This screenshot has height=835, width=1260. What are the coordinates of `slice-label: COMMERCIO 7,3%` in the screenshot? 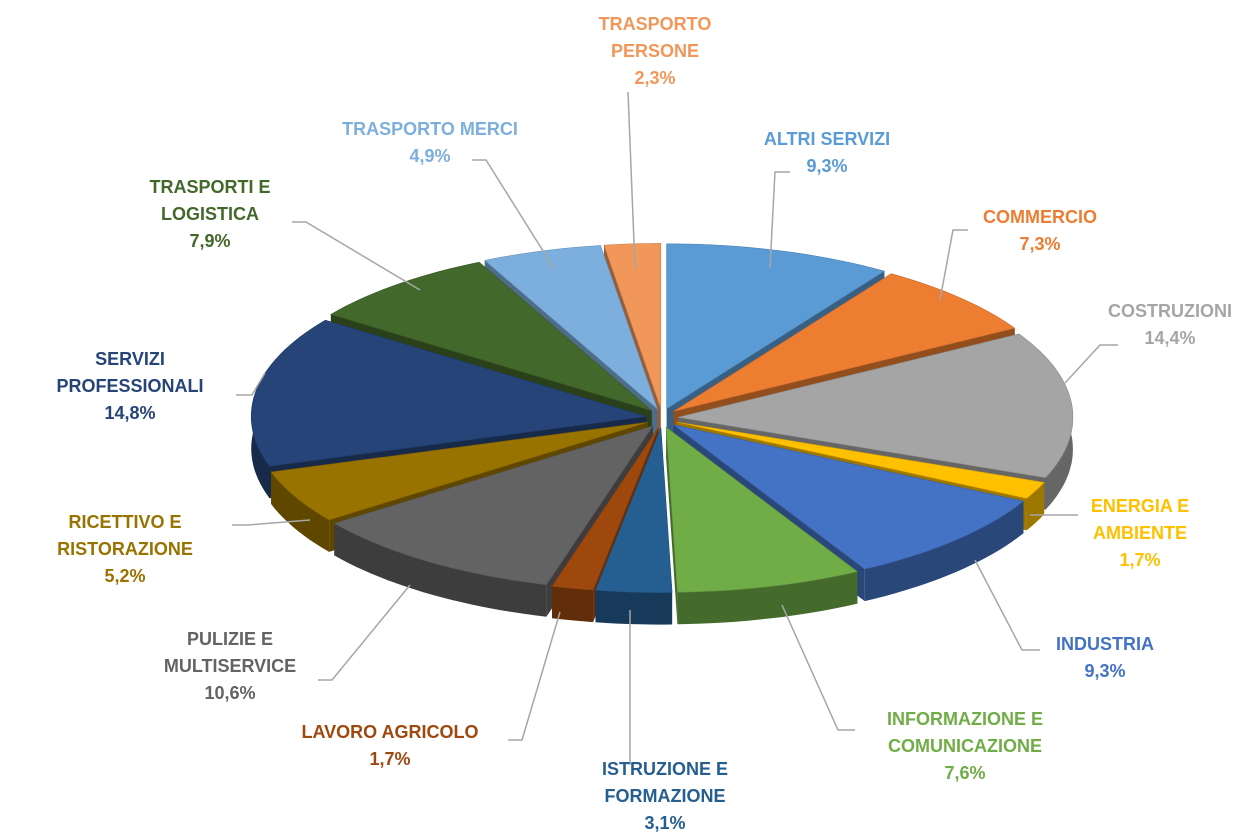 It's located at (1040, 231).